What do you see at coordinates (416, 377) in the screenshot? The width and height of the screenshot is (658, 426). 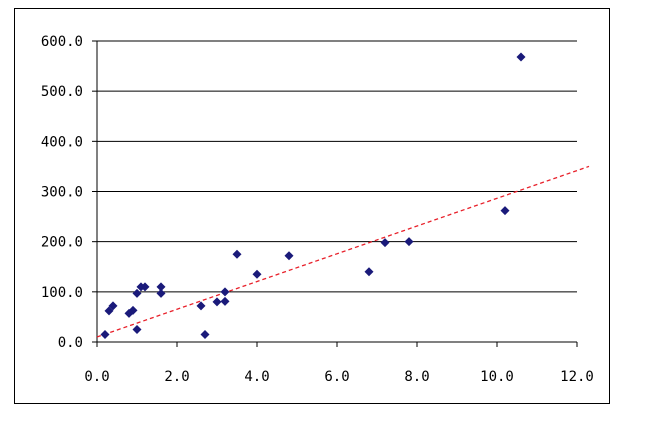 I see `x-tick-label: 8.0` at bounding box center [416, 377].